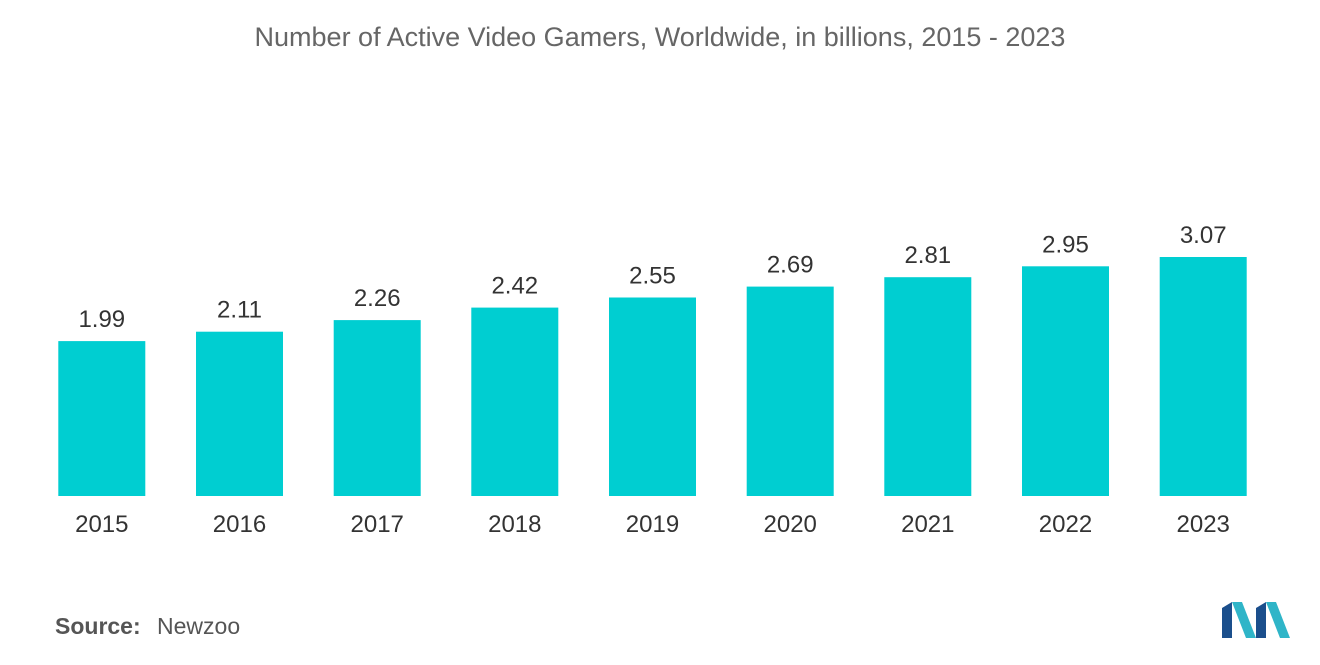 Image resolution: width=1320 pixels, height=665 pixels. Describe the element at coordinates (199, 626) in the screenshot. I see `source-value: Newzoo` at that location.